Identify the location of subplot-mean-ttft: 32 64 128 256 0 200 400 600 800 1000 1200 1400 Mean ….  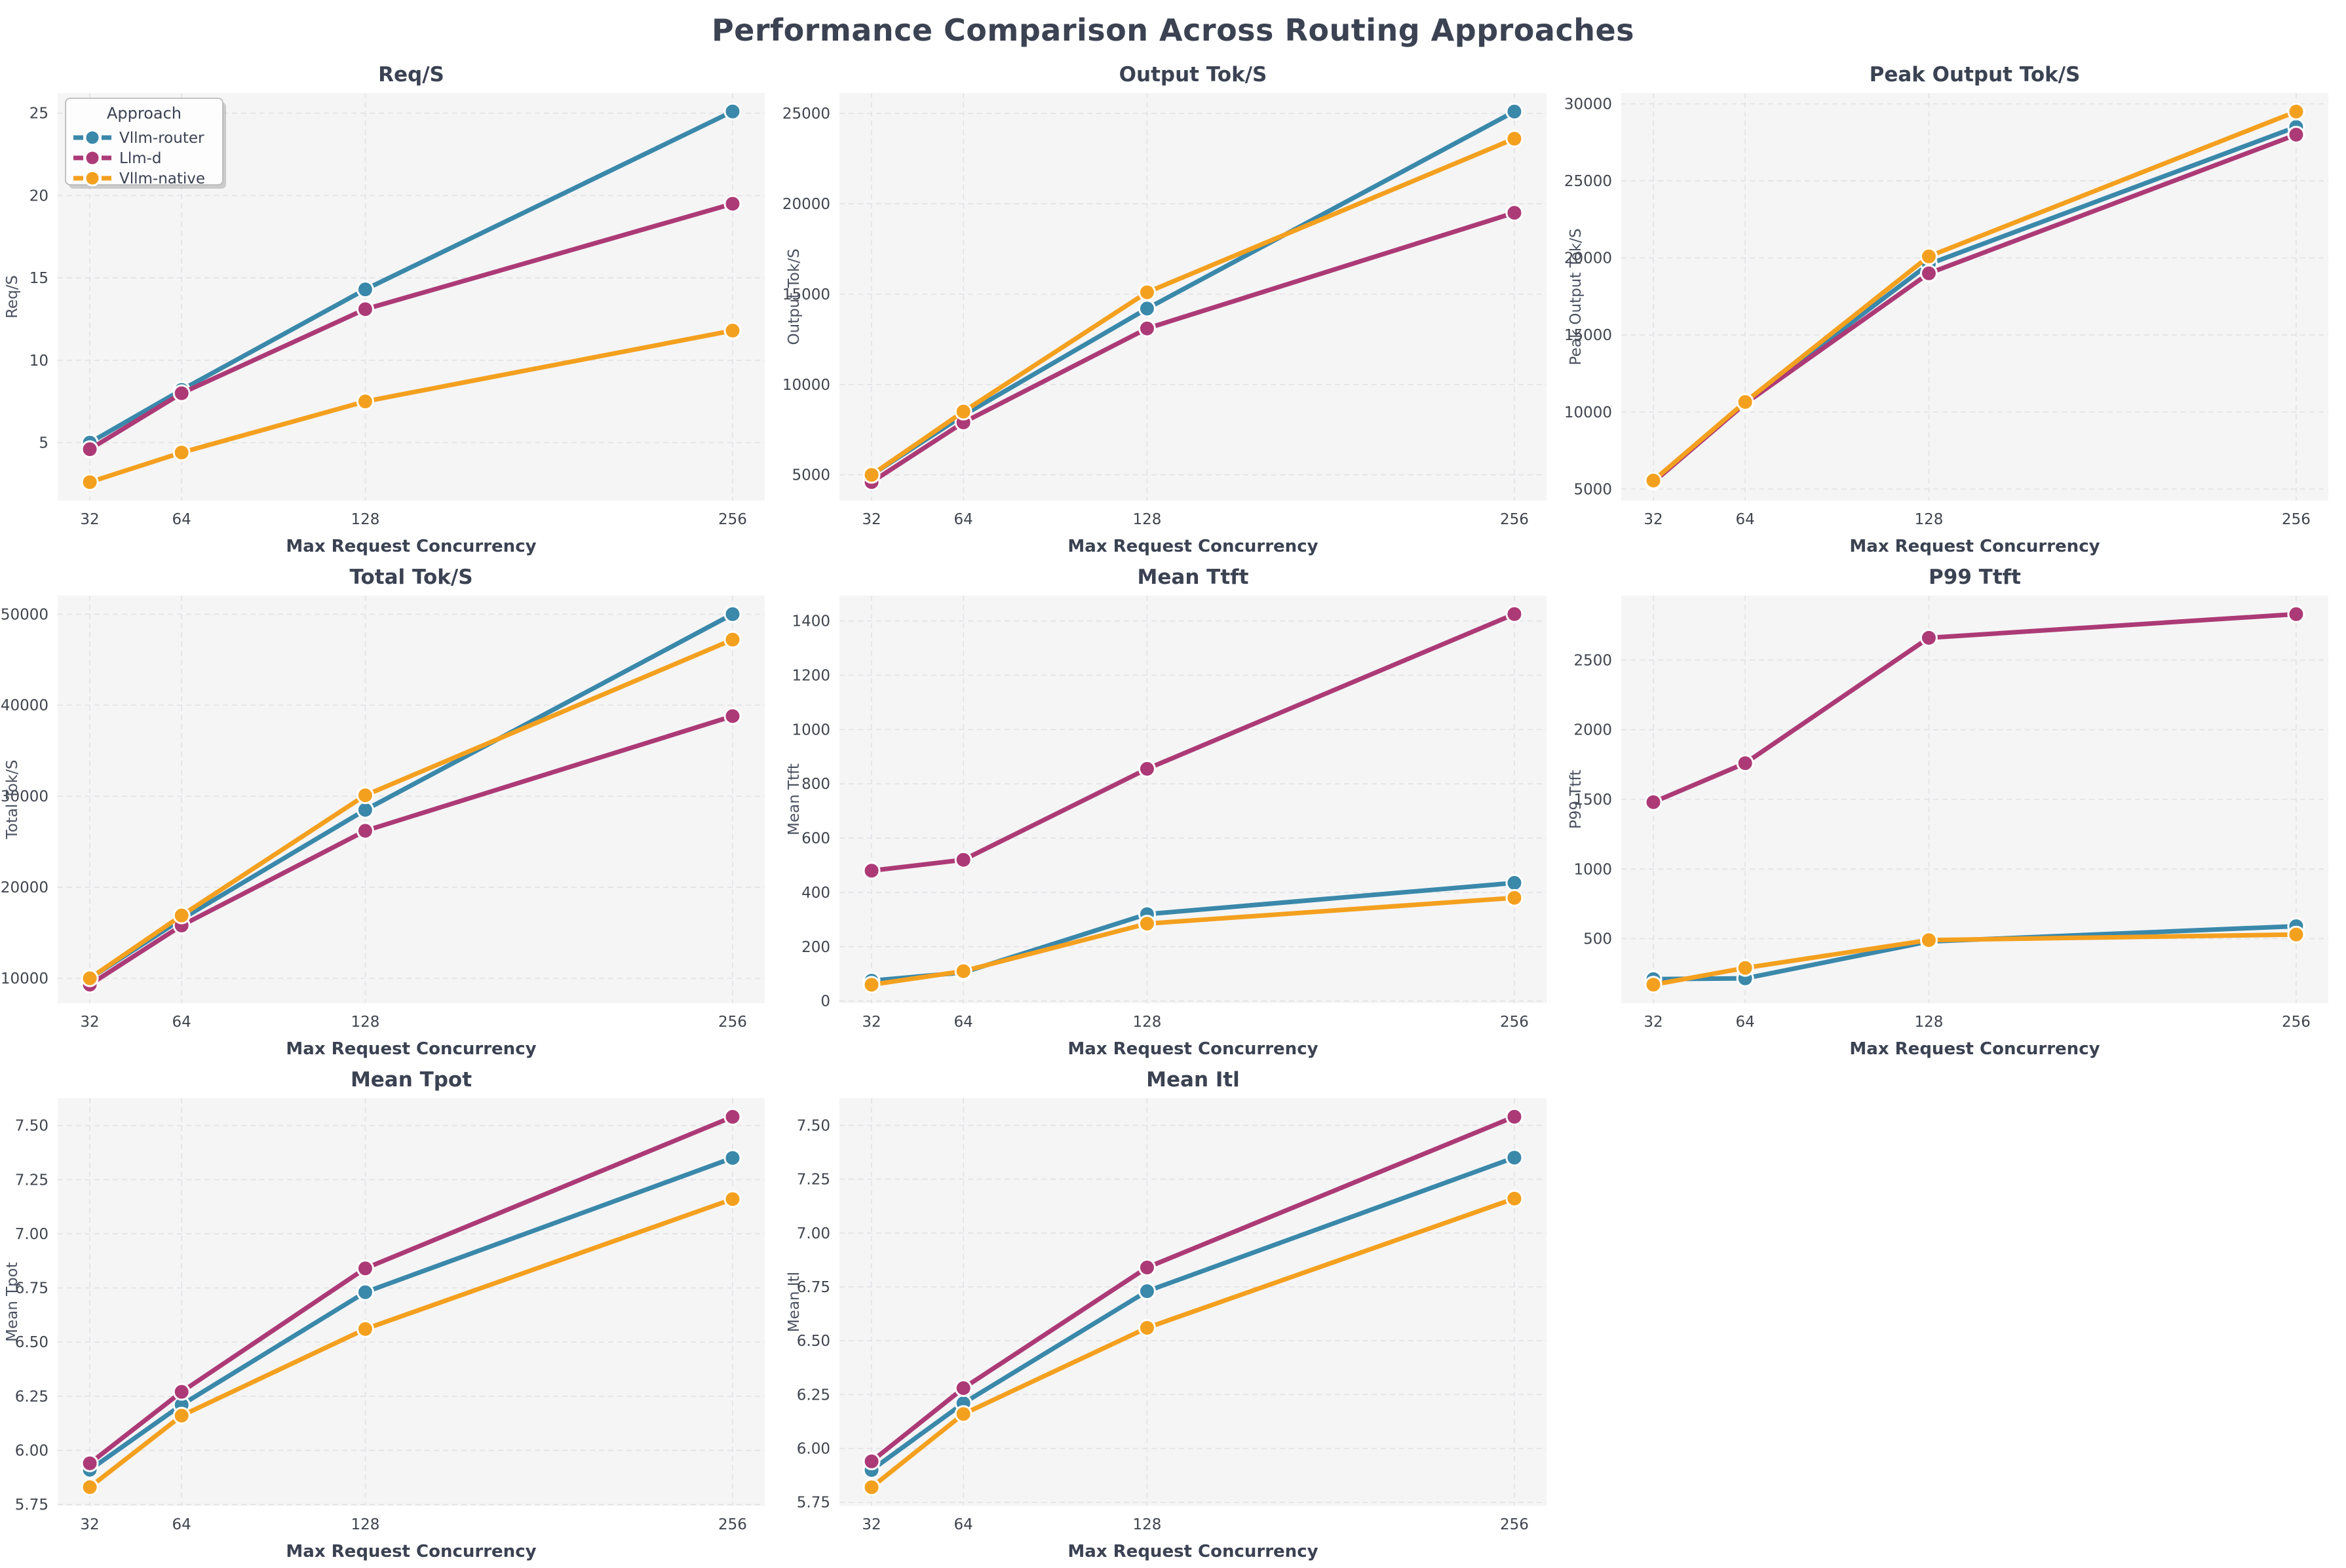
(1173, 814).